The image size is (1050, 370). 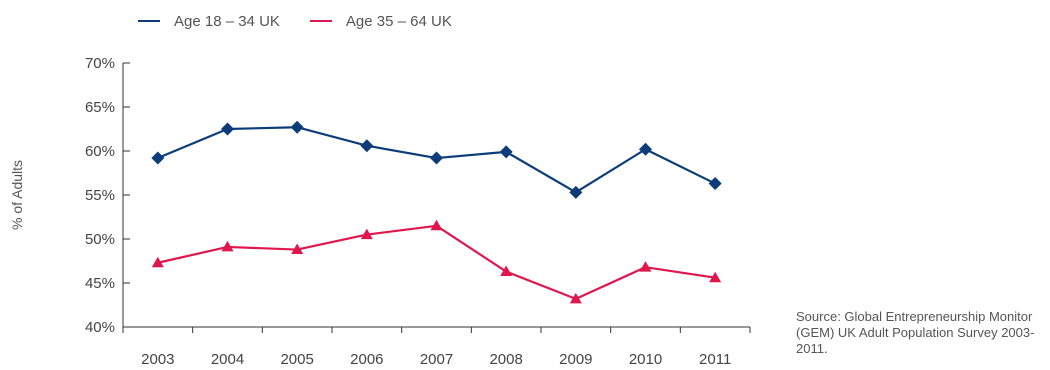 What do you see at coordinates (158, 158) in the screenshot?
I see `data-point-series-1-2003` at bounding box center [158, 158].